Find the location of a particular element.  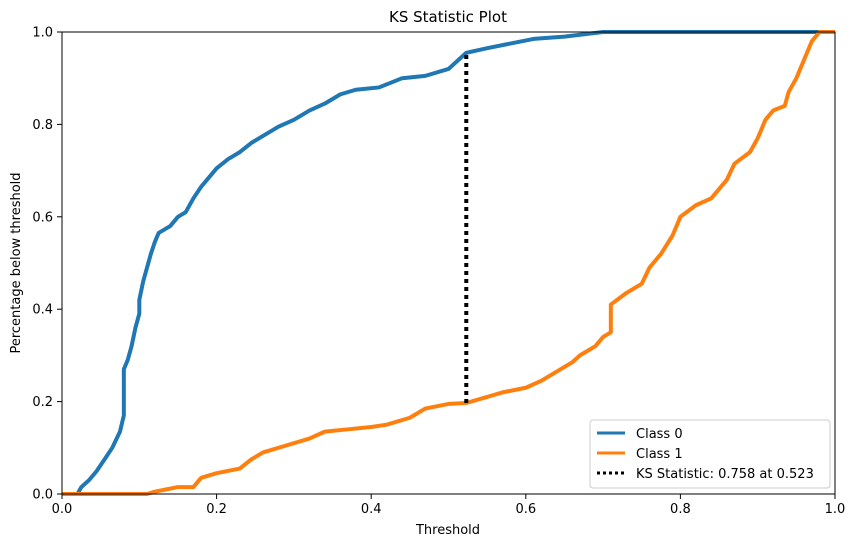

x-tick-label: 0.8 is located at coordinates (680, 509).